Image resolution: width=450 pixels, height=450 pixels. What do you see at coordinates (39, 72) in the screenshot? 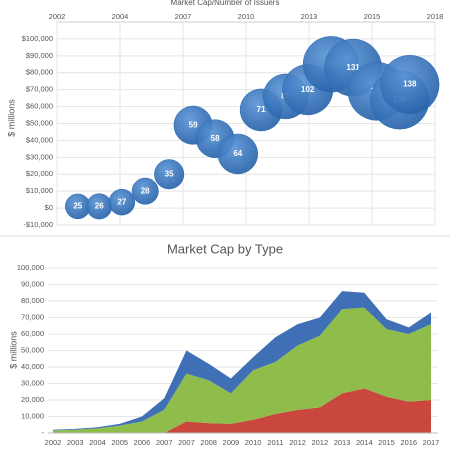
I see `y-tick-label: $80,000` at bounding box center [39, 72].